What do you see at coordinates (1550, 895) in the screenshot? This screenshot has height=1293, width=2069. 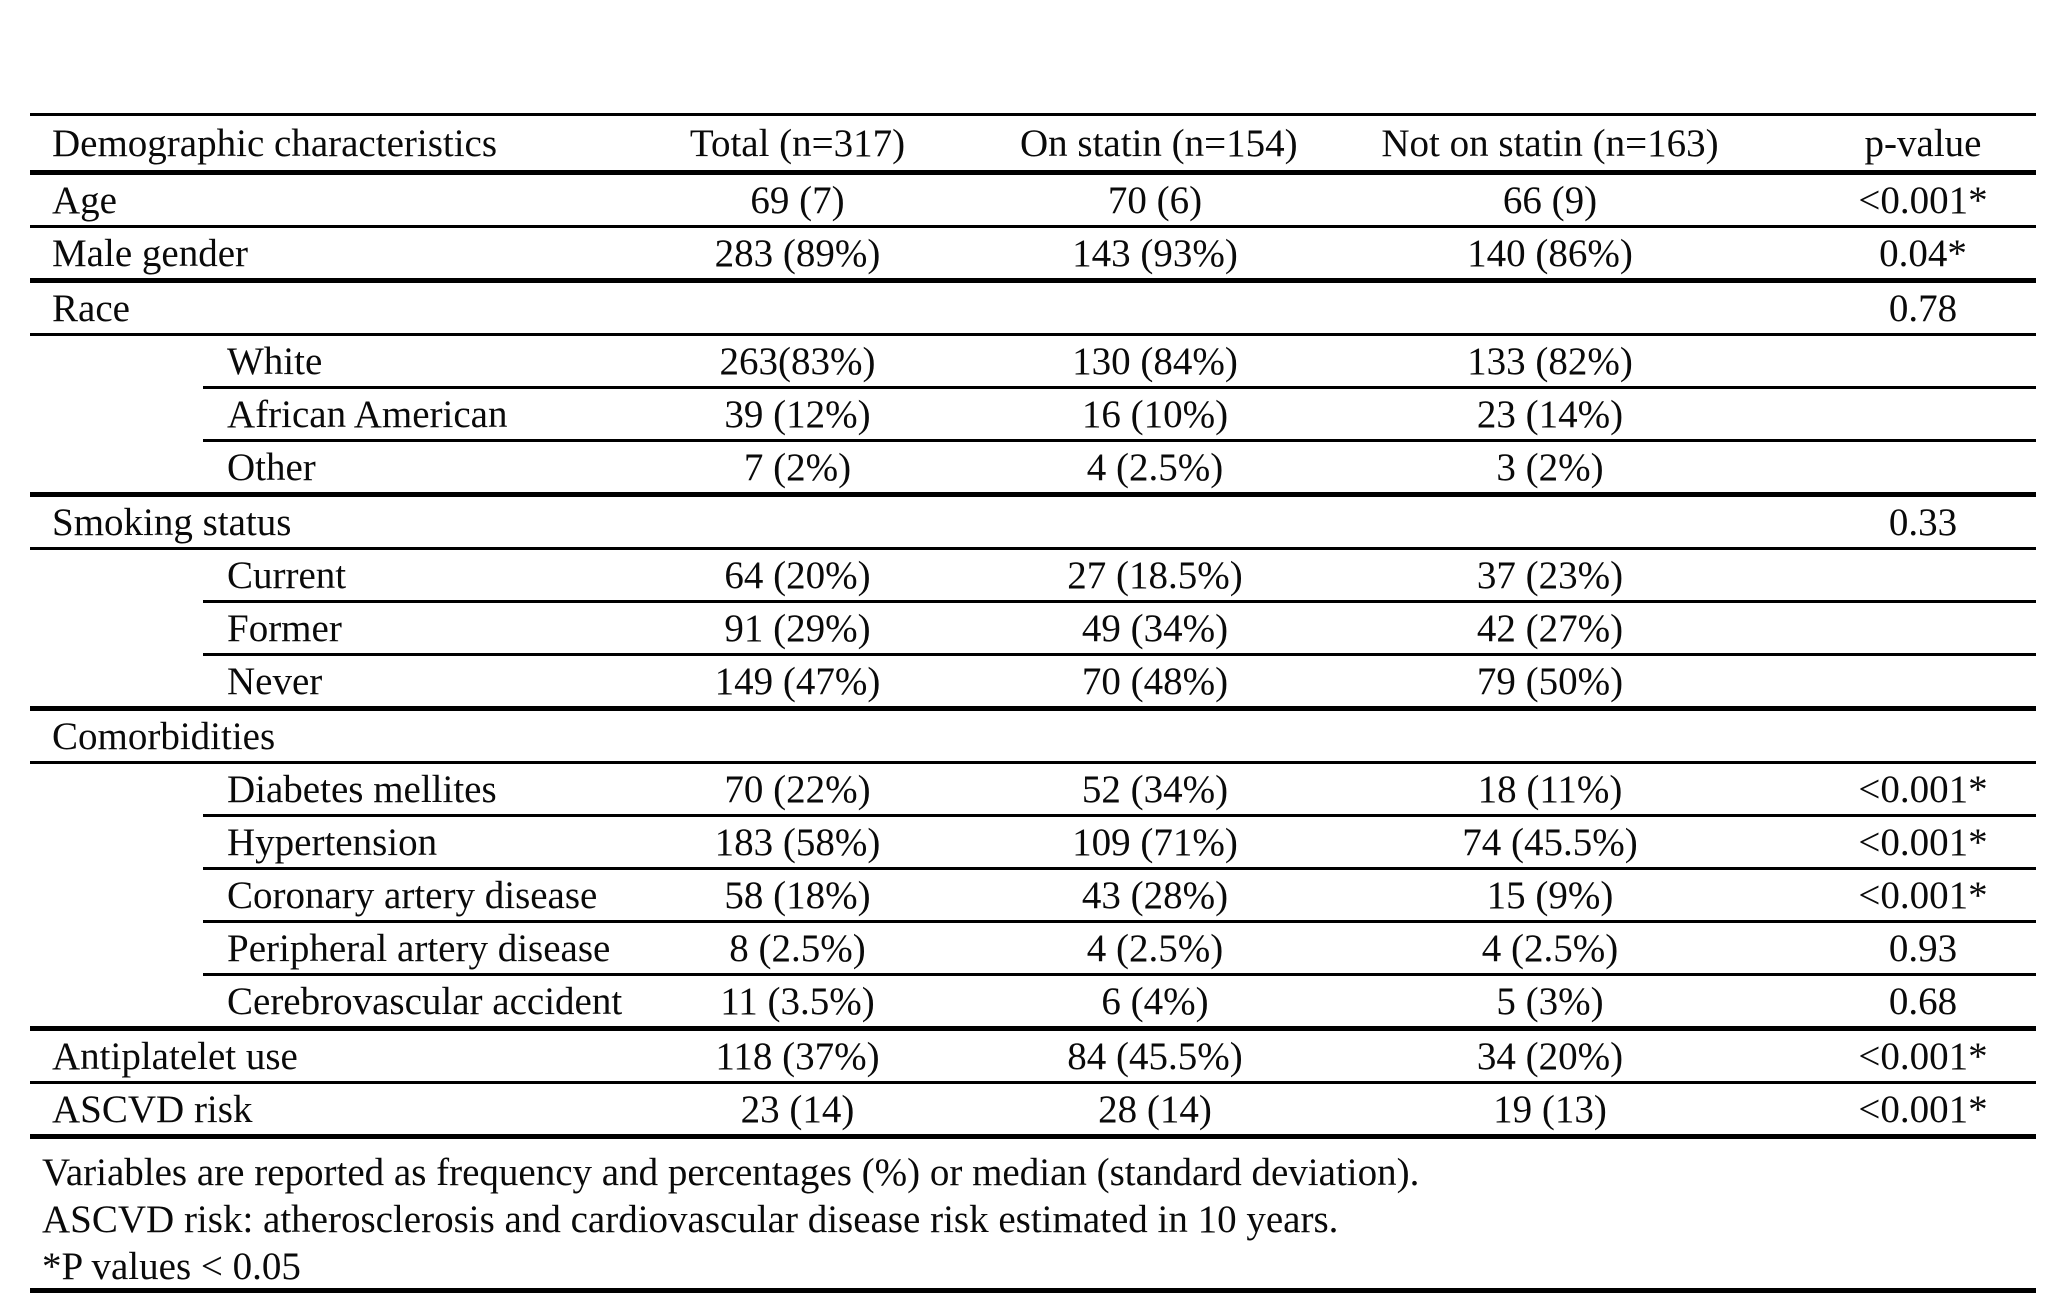 I see `cell-not-on-statin: 15 (9%)` at bounding box center [1550, 895].